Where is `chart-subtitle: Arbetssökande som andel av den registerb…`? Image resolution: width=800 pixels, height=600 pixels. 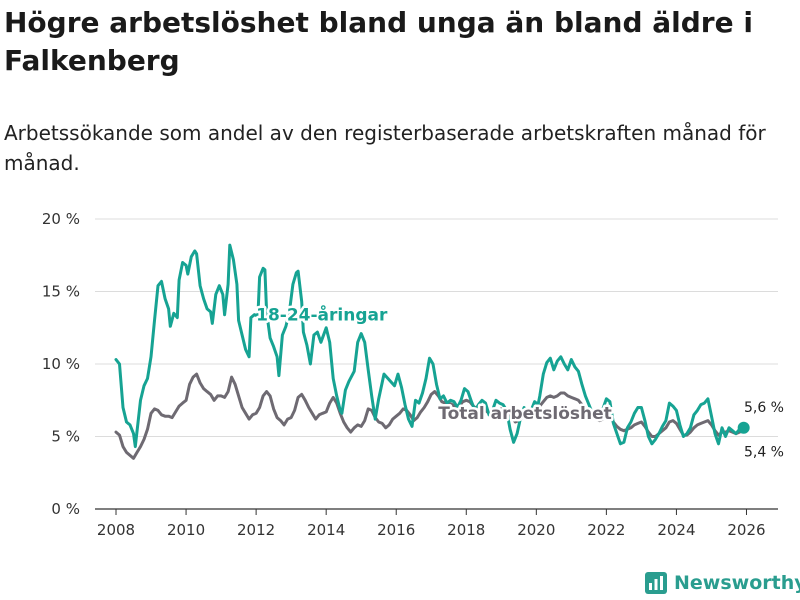
chart-subtitle: Arbetssökande som andel av den registerb… is located at coordinates (385, 148).